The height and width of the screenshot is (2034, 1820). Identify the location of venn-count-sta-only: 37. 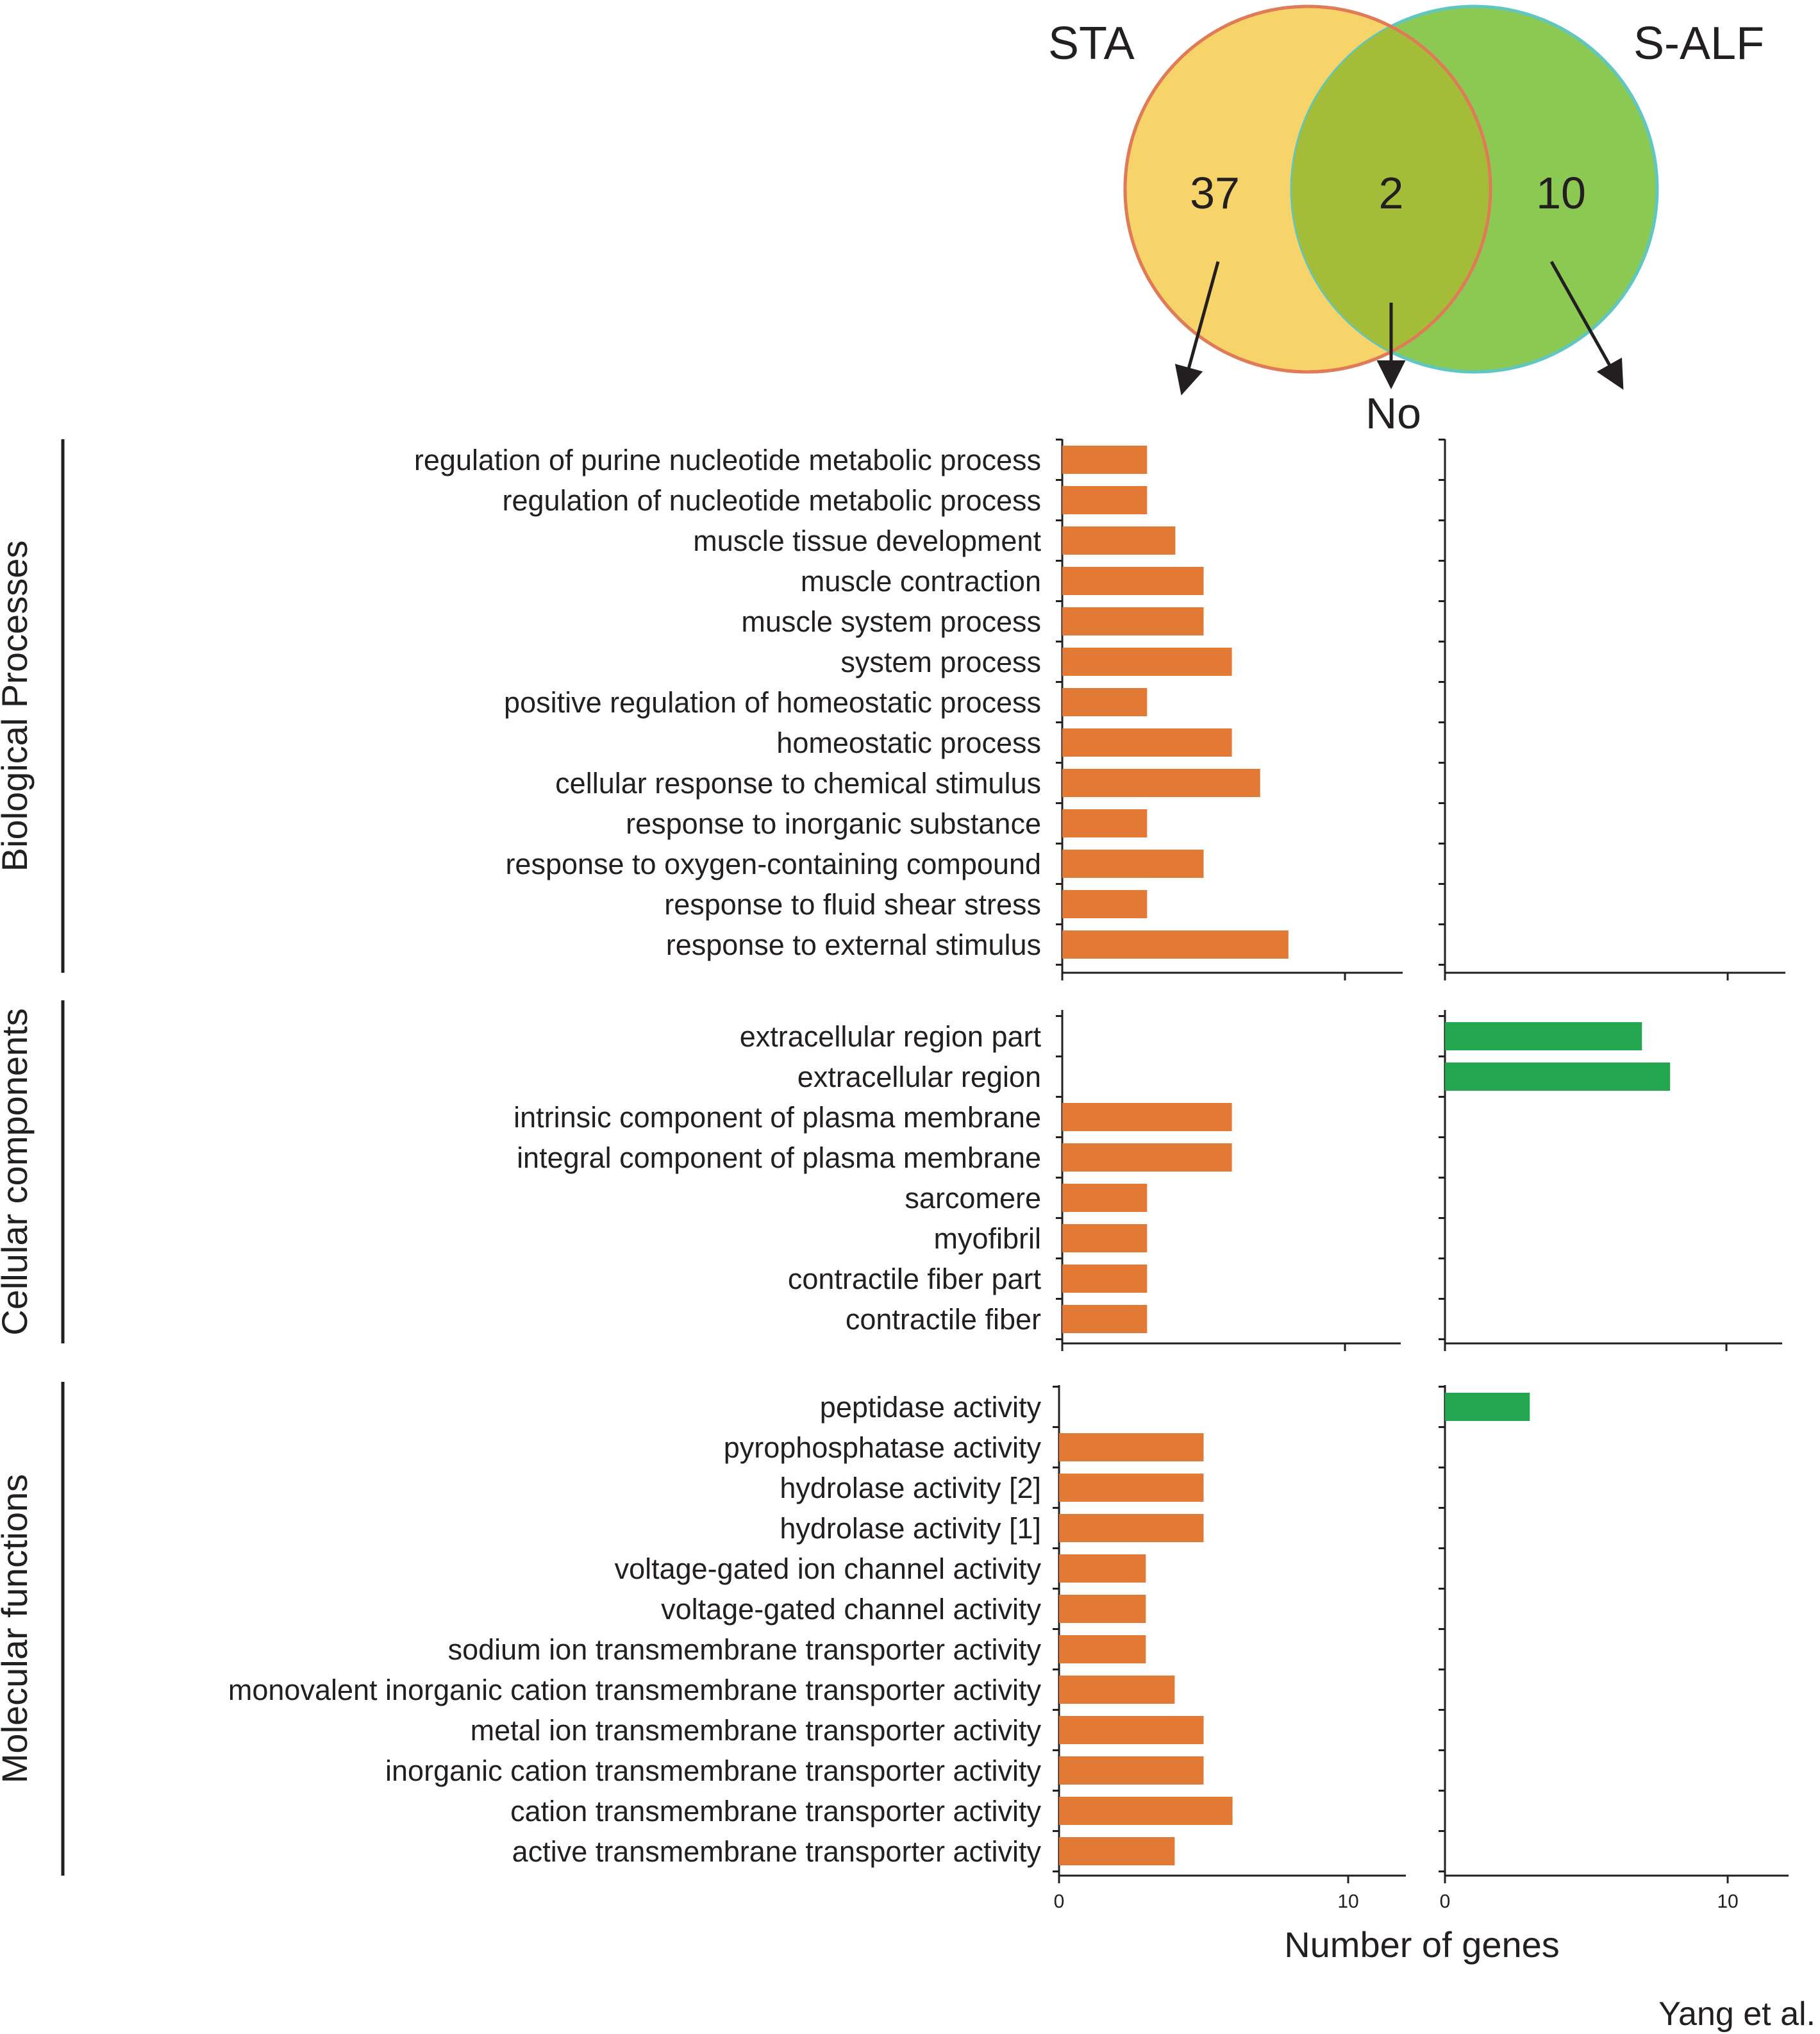
(1215, 193).